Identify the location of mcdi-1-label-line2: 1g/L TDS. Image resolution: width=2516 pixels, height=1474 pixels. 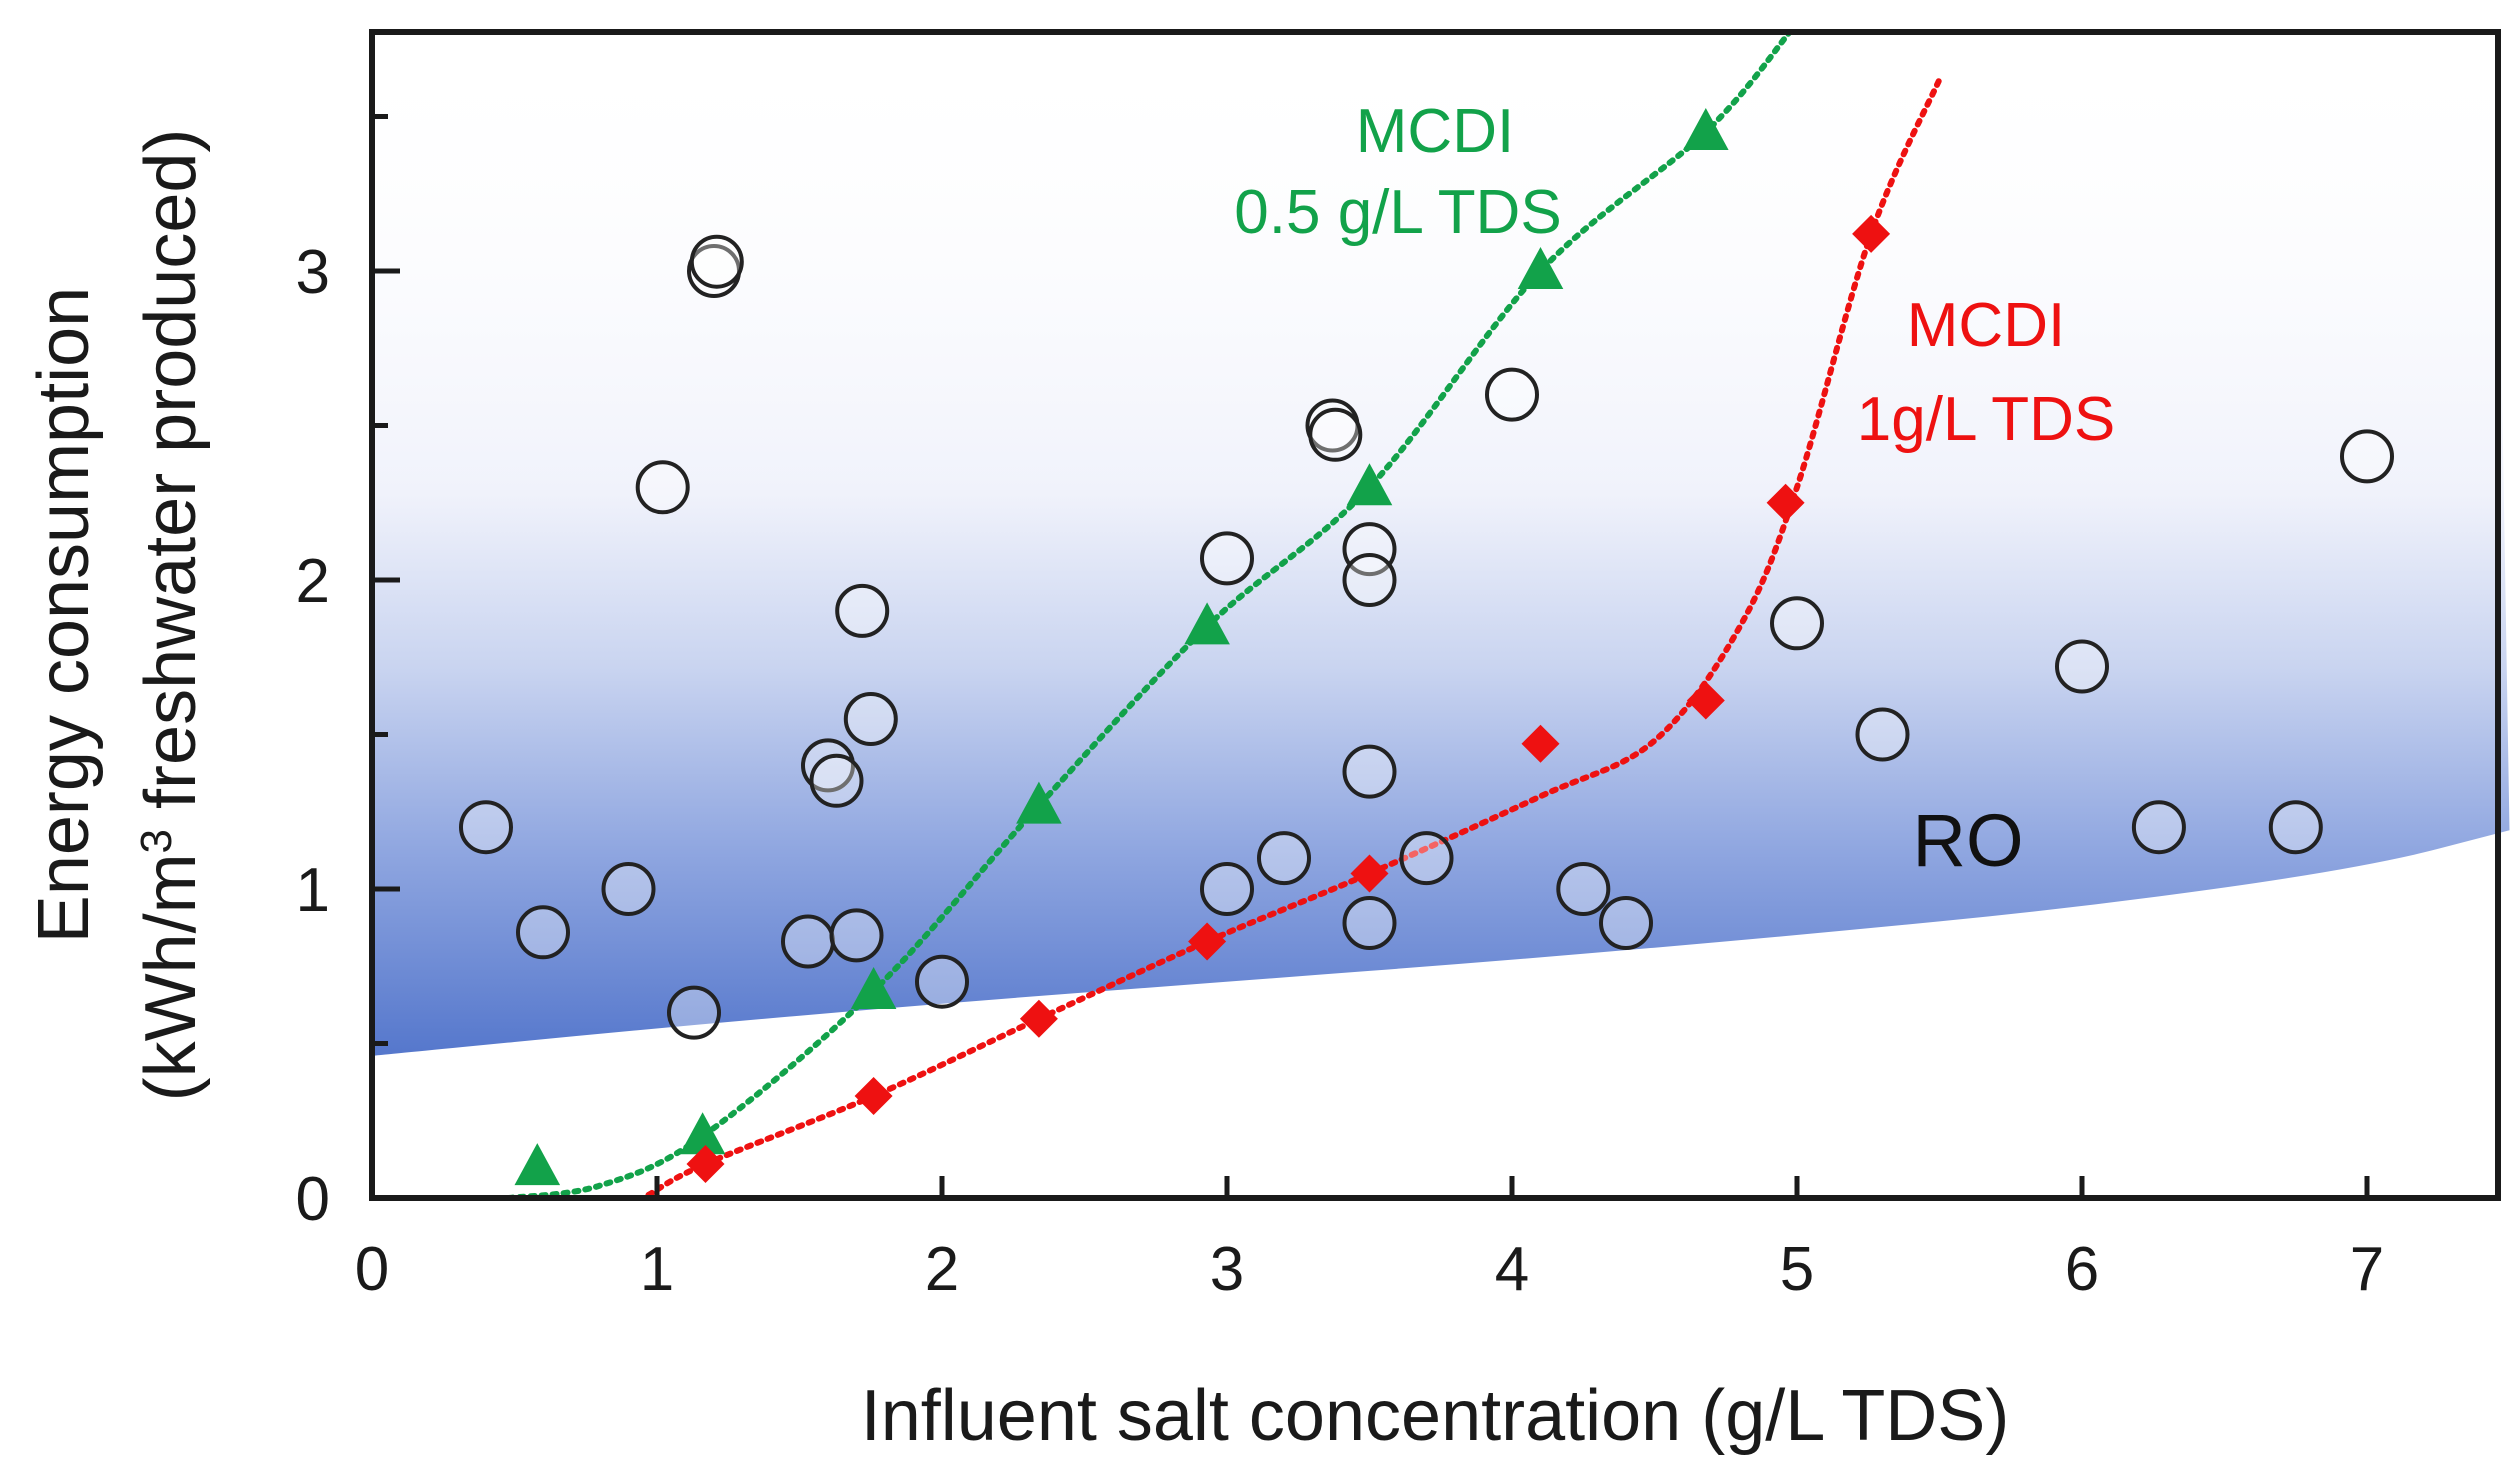
(1986, 419).